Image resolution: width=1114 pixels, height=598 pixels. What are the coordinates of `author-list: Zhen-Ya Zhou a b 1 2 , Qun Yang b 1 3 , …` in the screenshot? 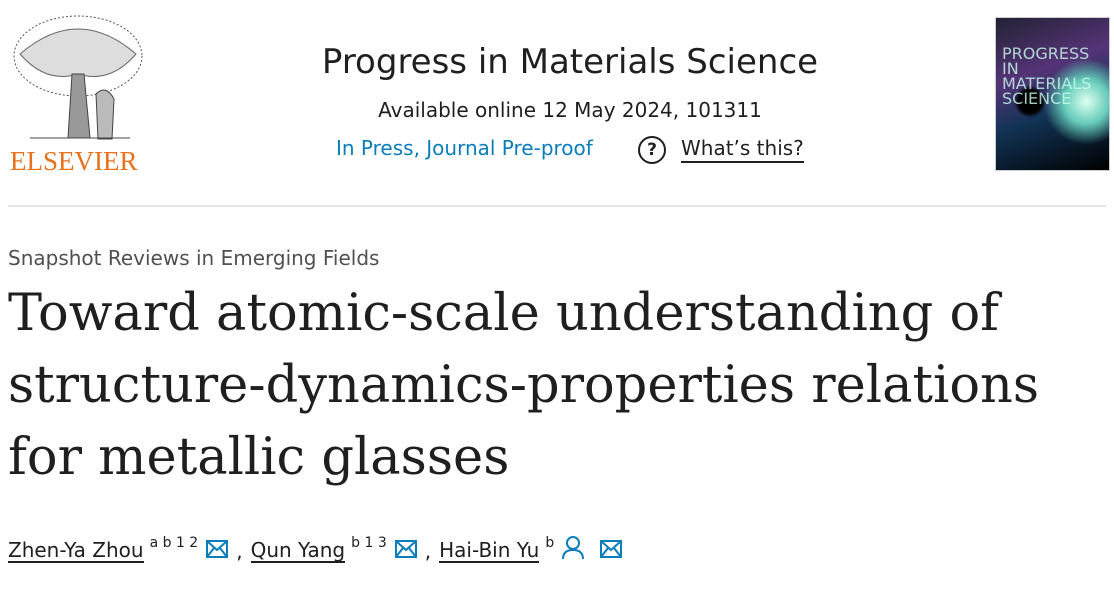 It's located at (319, 549).